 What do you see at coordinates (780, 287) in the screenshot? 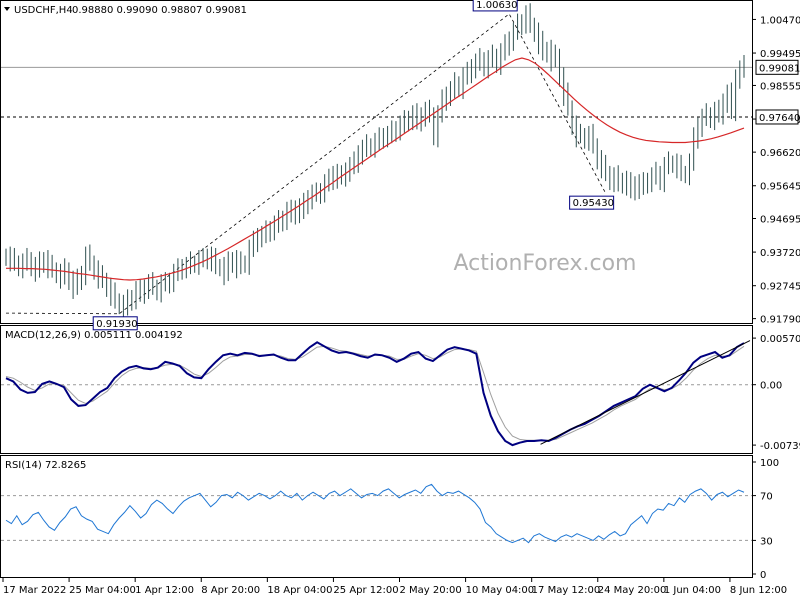
I see `y-tick-label: 0.92745` at bounding box center [780, 287].